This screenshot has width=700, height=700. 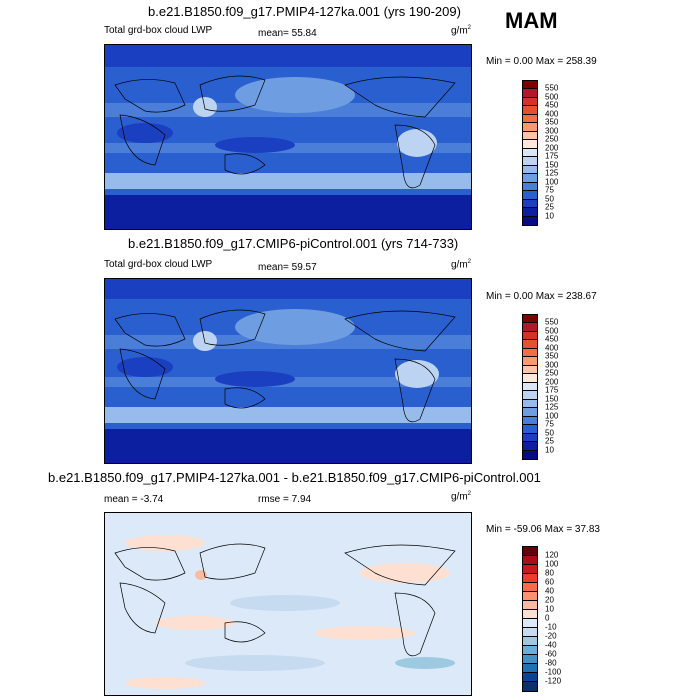 I want to click on panel3-map-field, so click(x=288, y=604).